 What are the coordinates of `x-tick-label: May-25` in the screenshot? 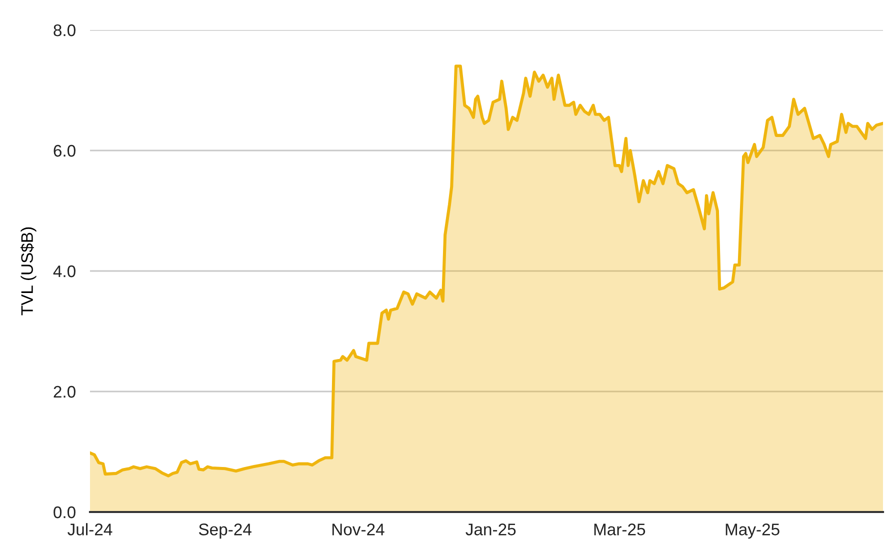 It's located at (753, 531).